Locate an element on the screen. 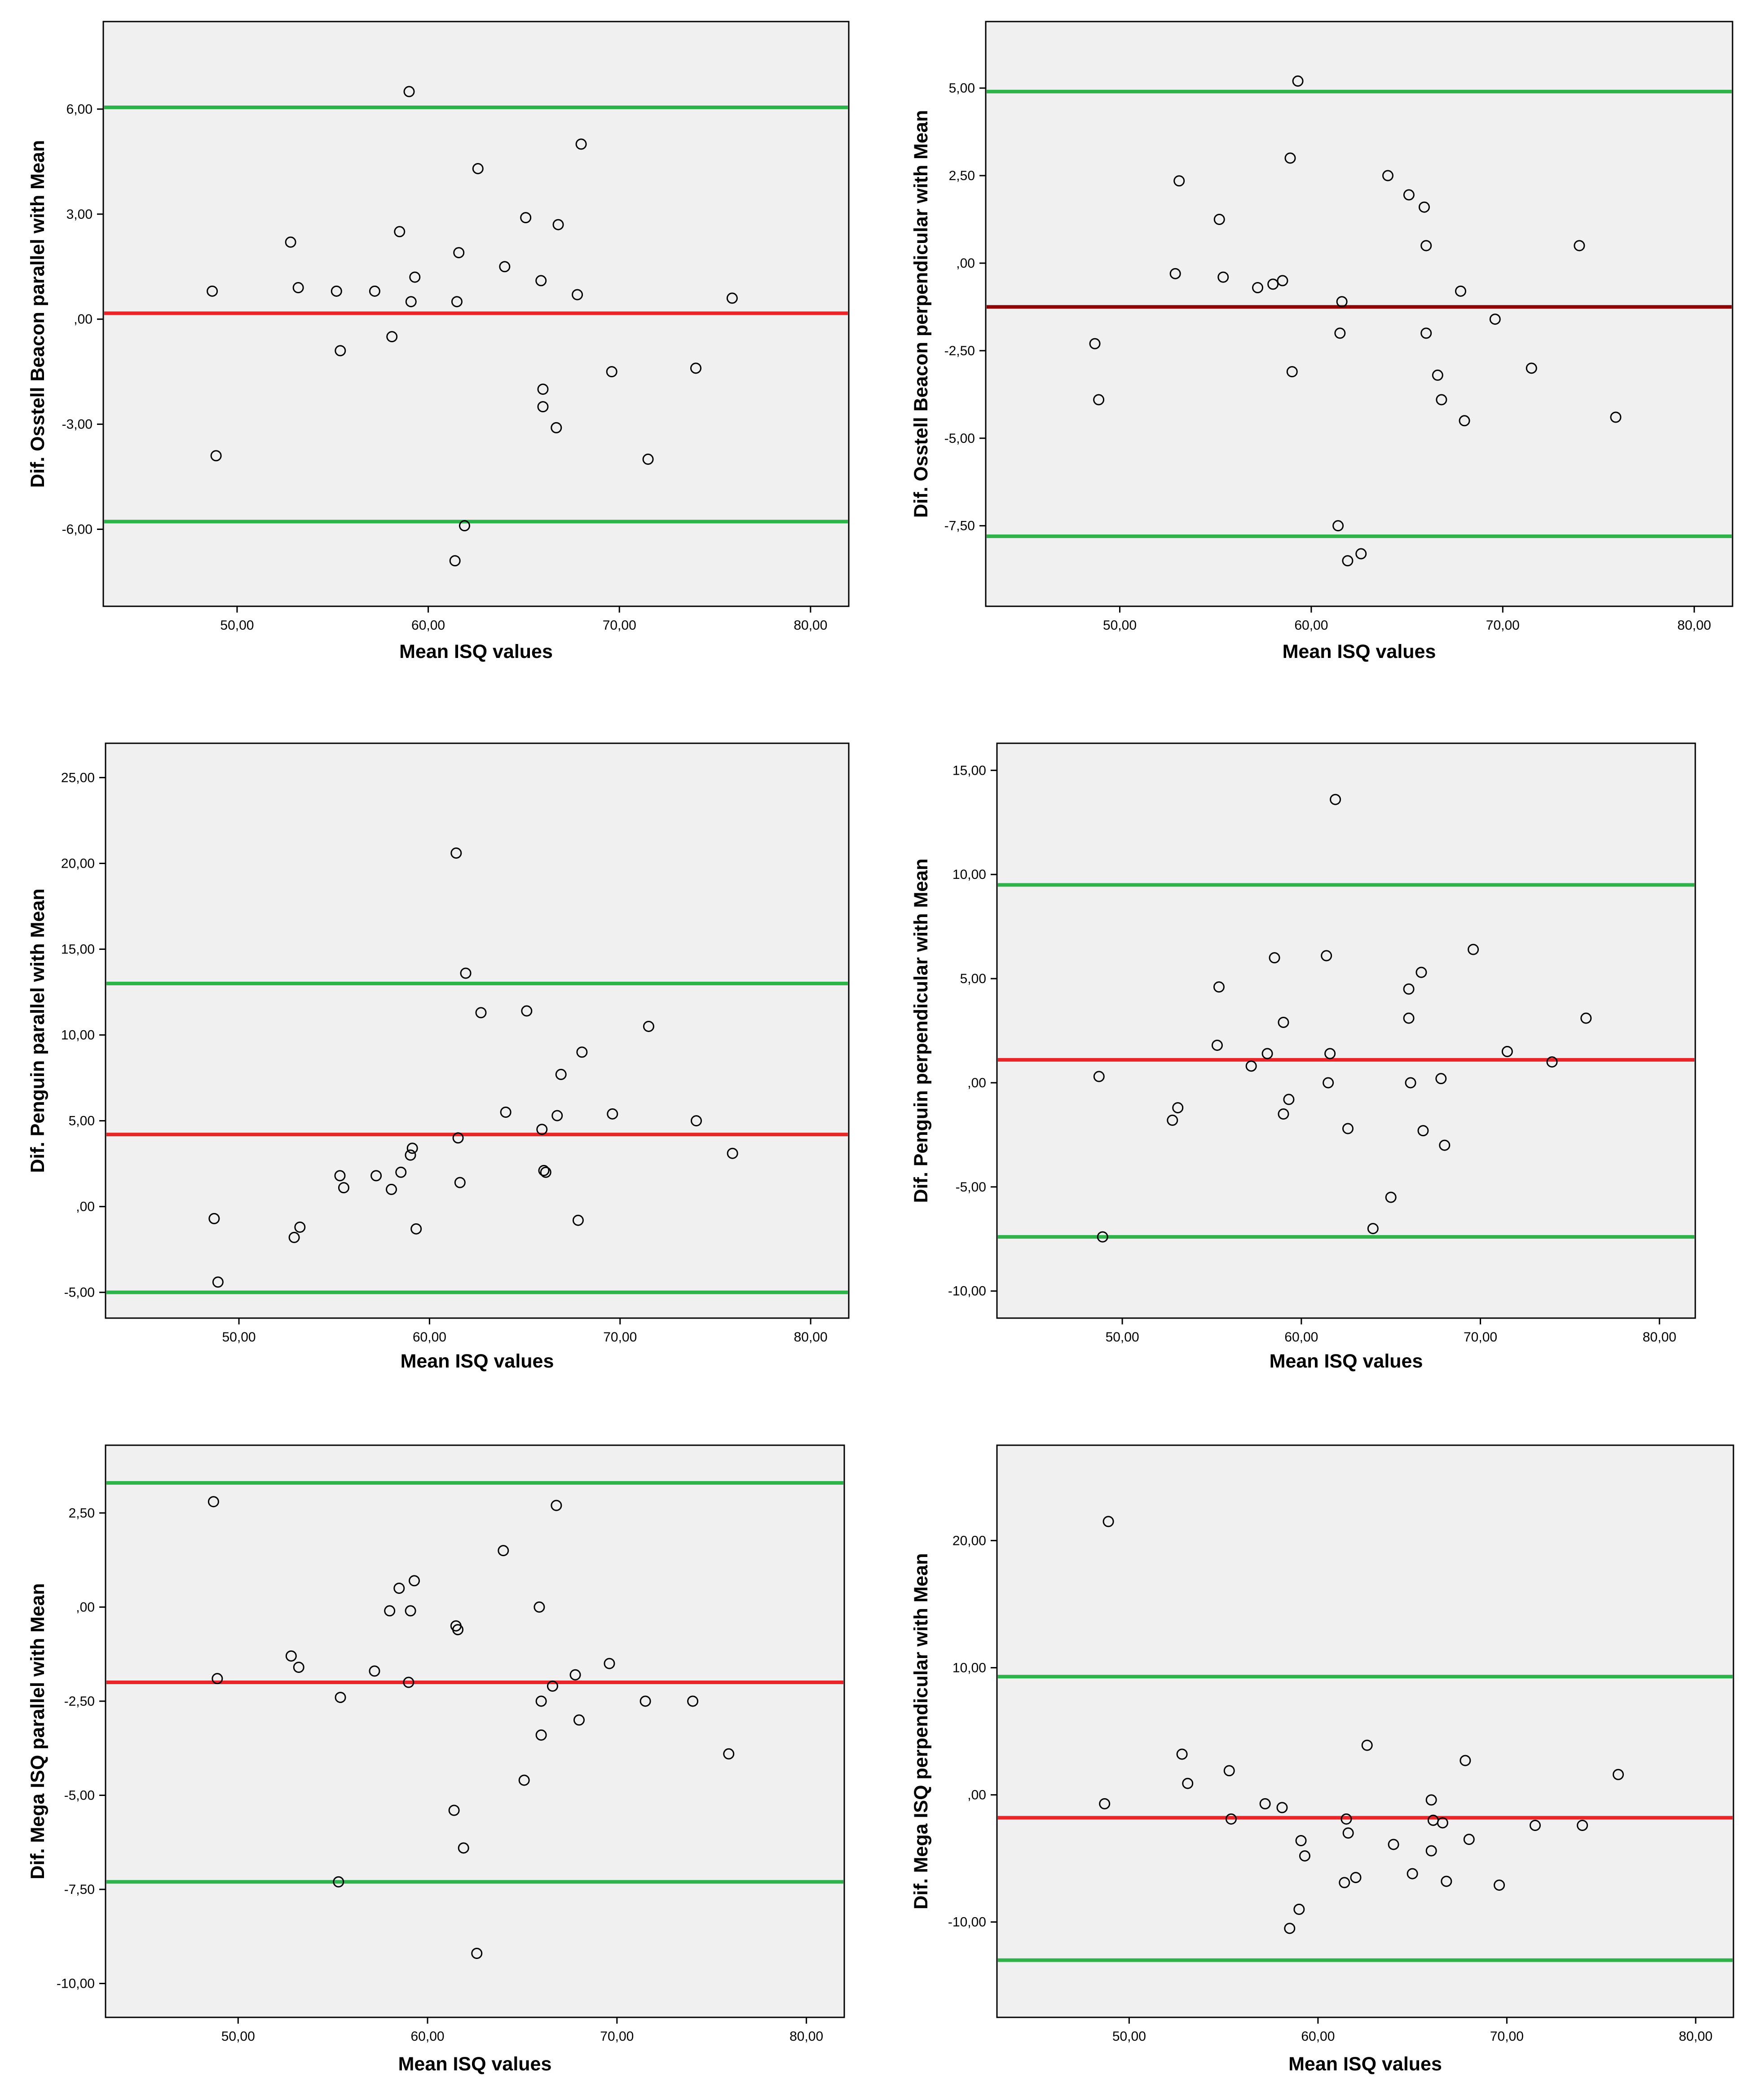  y-tick-label: 25,00 is located at coordinates (78, 777).